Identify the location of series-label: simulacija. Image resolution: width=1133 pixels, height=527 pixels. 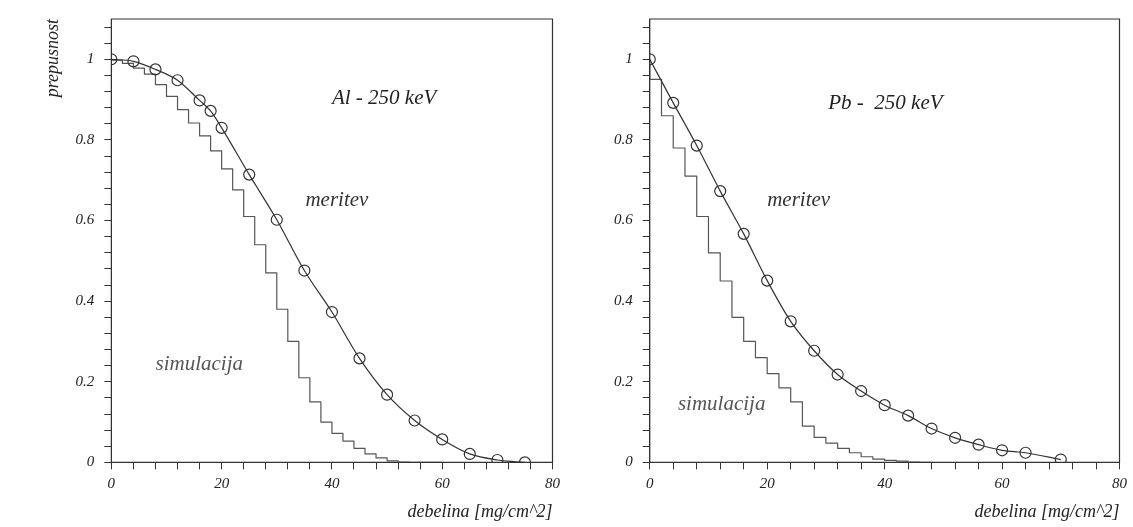
(721, 403).